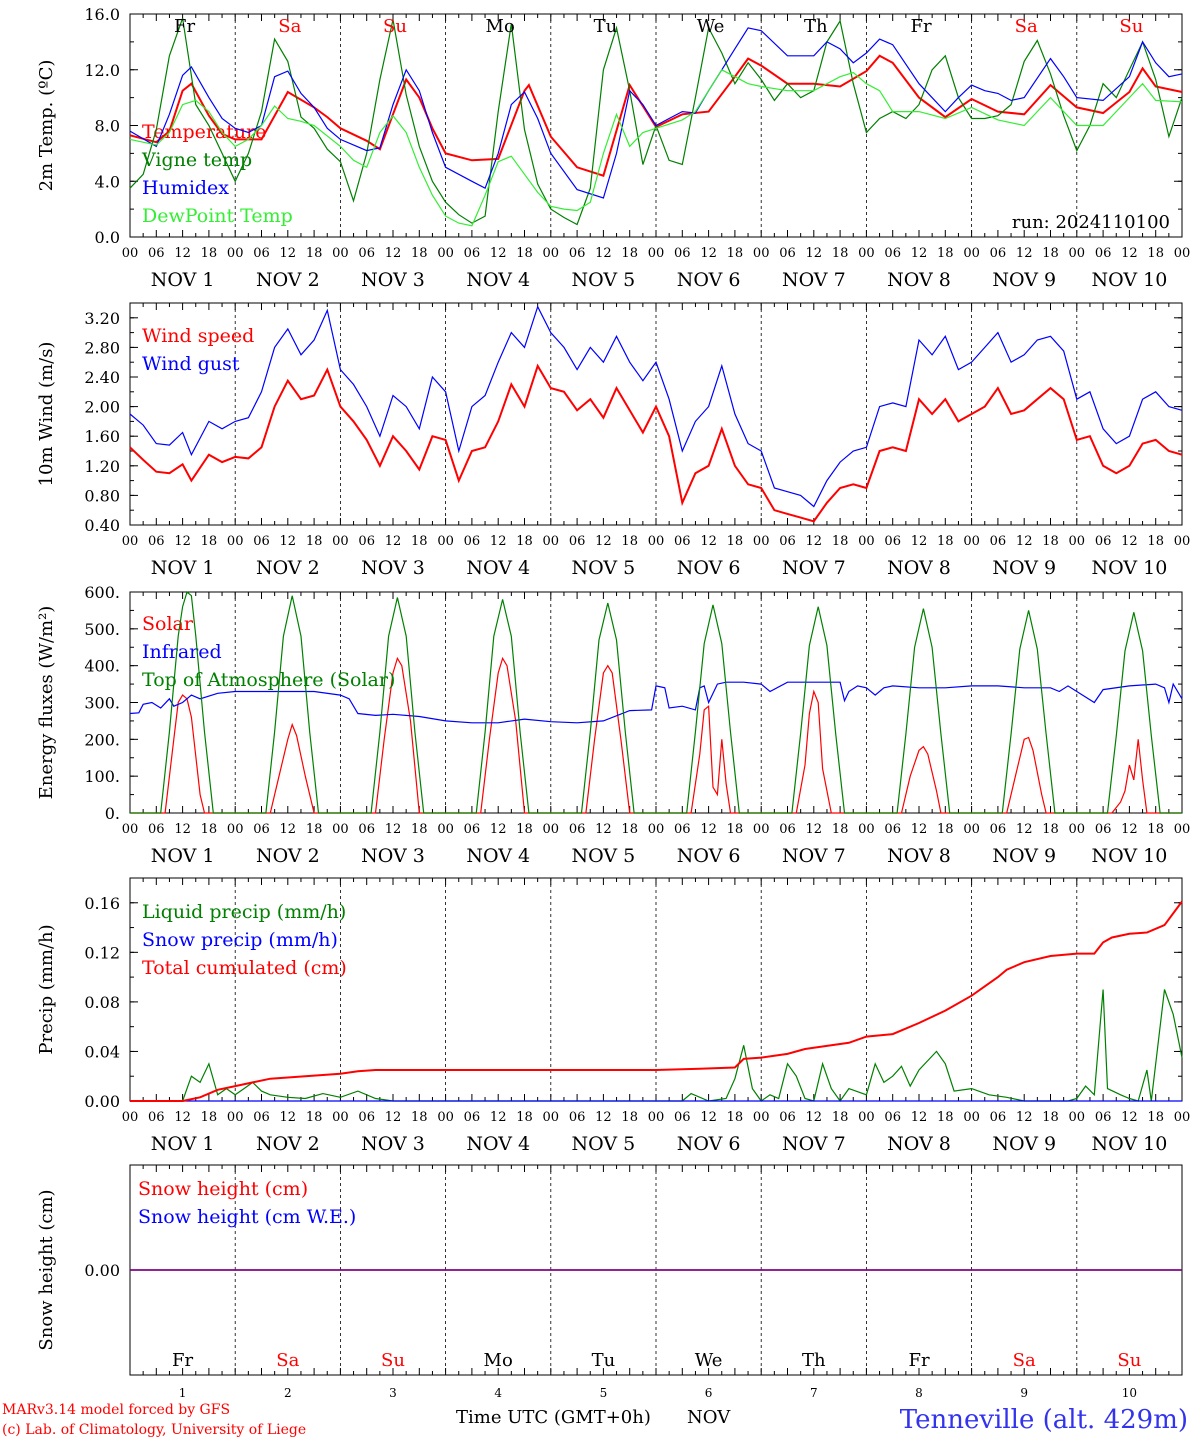 The image size is (1194, 1445). I want to click on legend-entry: Liquid precip (mm/h), so click(244, 912).